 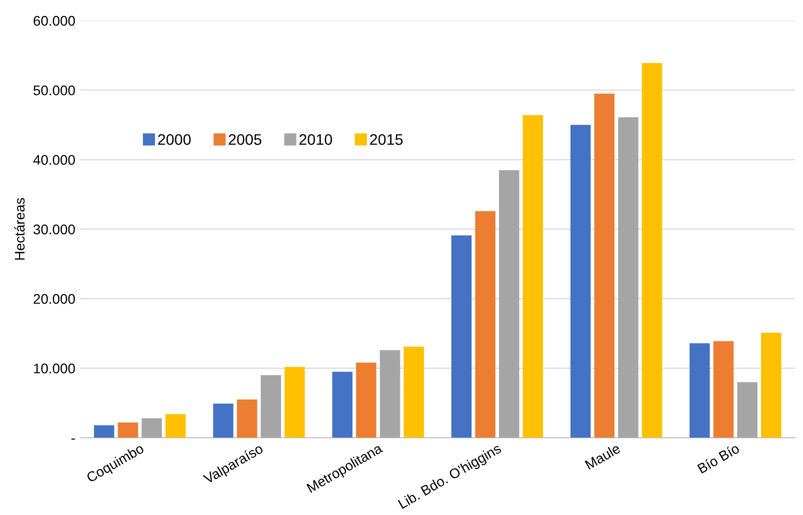 I want to click on legend-label: 2005, so click(x=245, y=139).